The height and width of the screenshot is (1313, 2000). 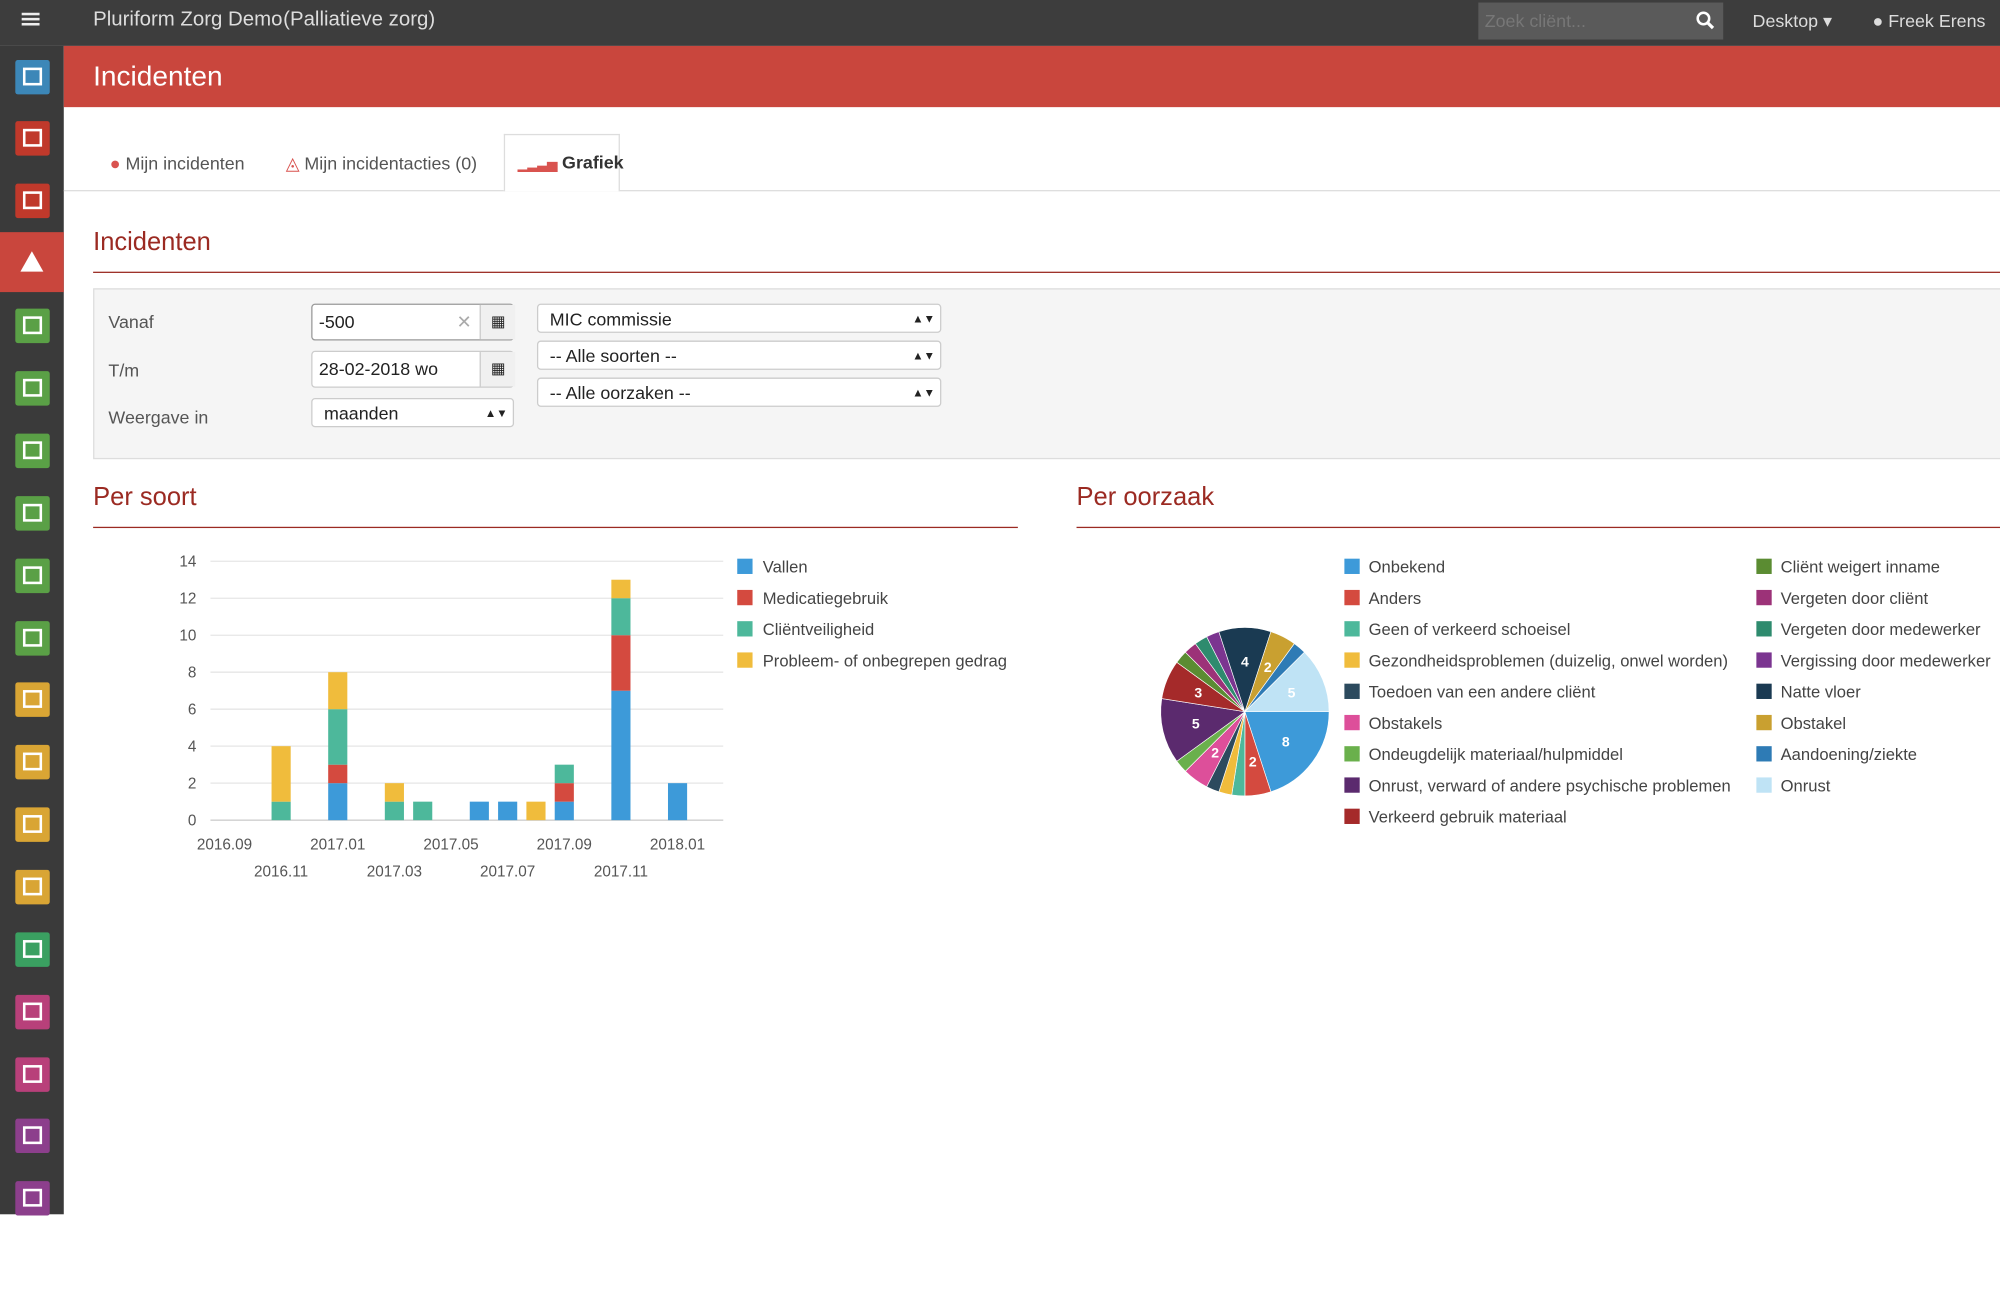 I want to click on legend-label: Vergeten door cliënt, so click(x=1855, y=598).